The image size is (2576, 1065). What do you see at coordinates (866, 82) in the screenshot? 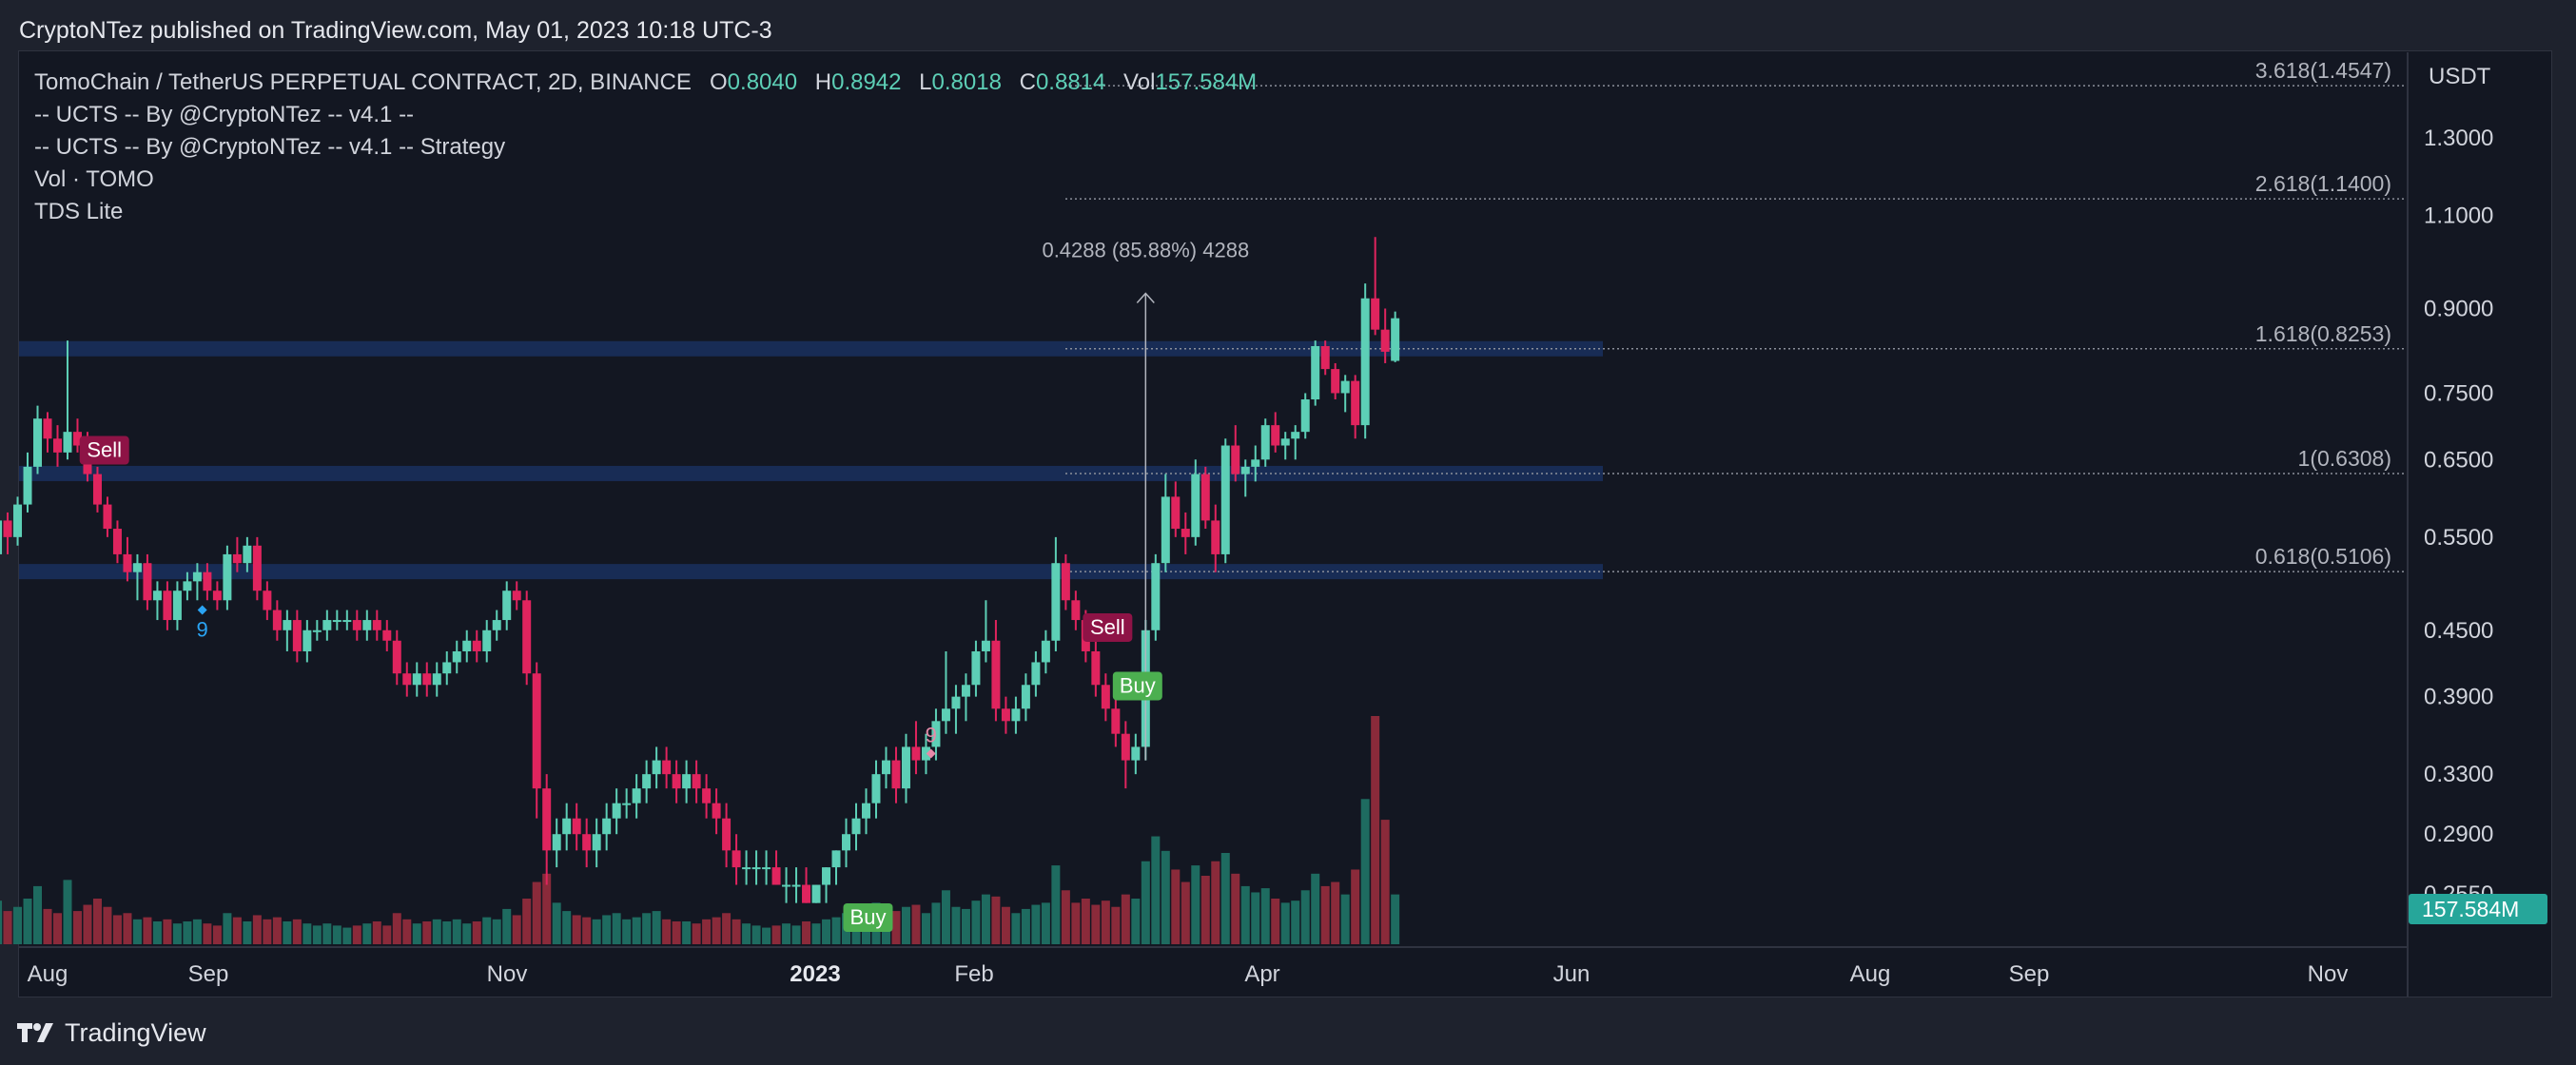
I see `high-value: 0.8942` at bounding box center [866, 82].